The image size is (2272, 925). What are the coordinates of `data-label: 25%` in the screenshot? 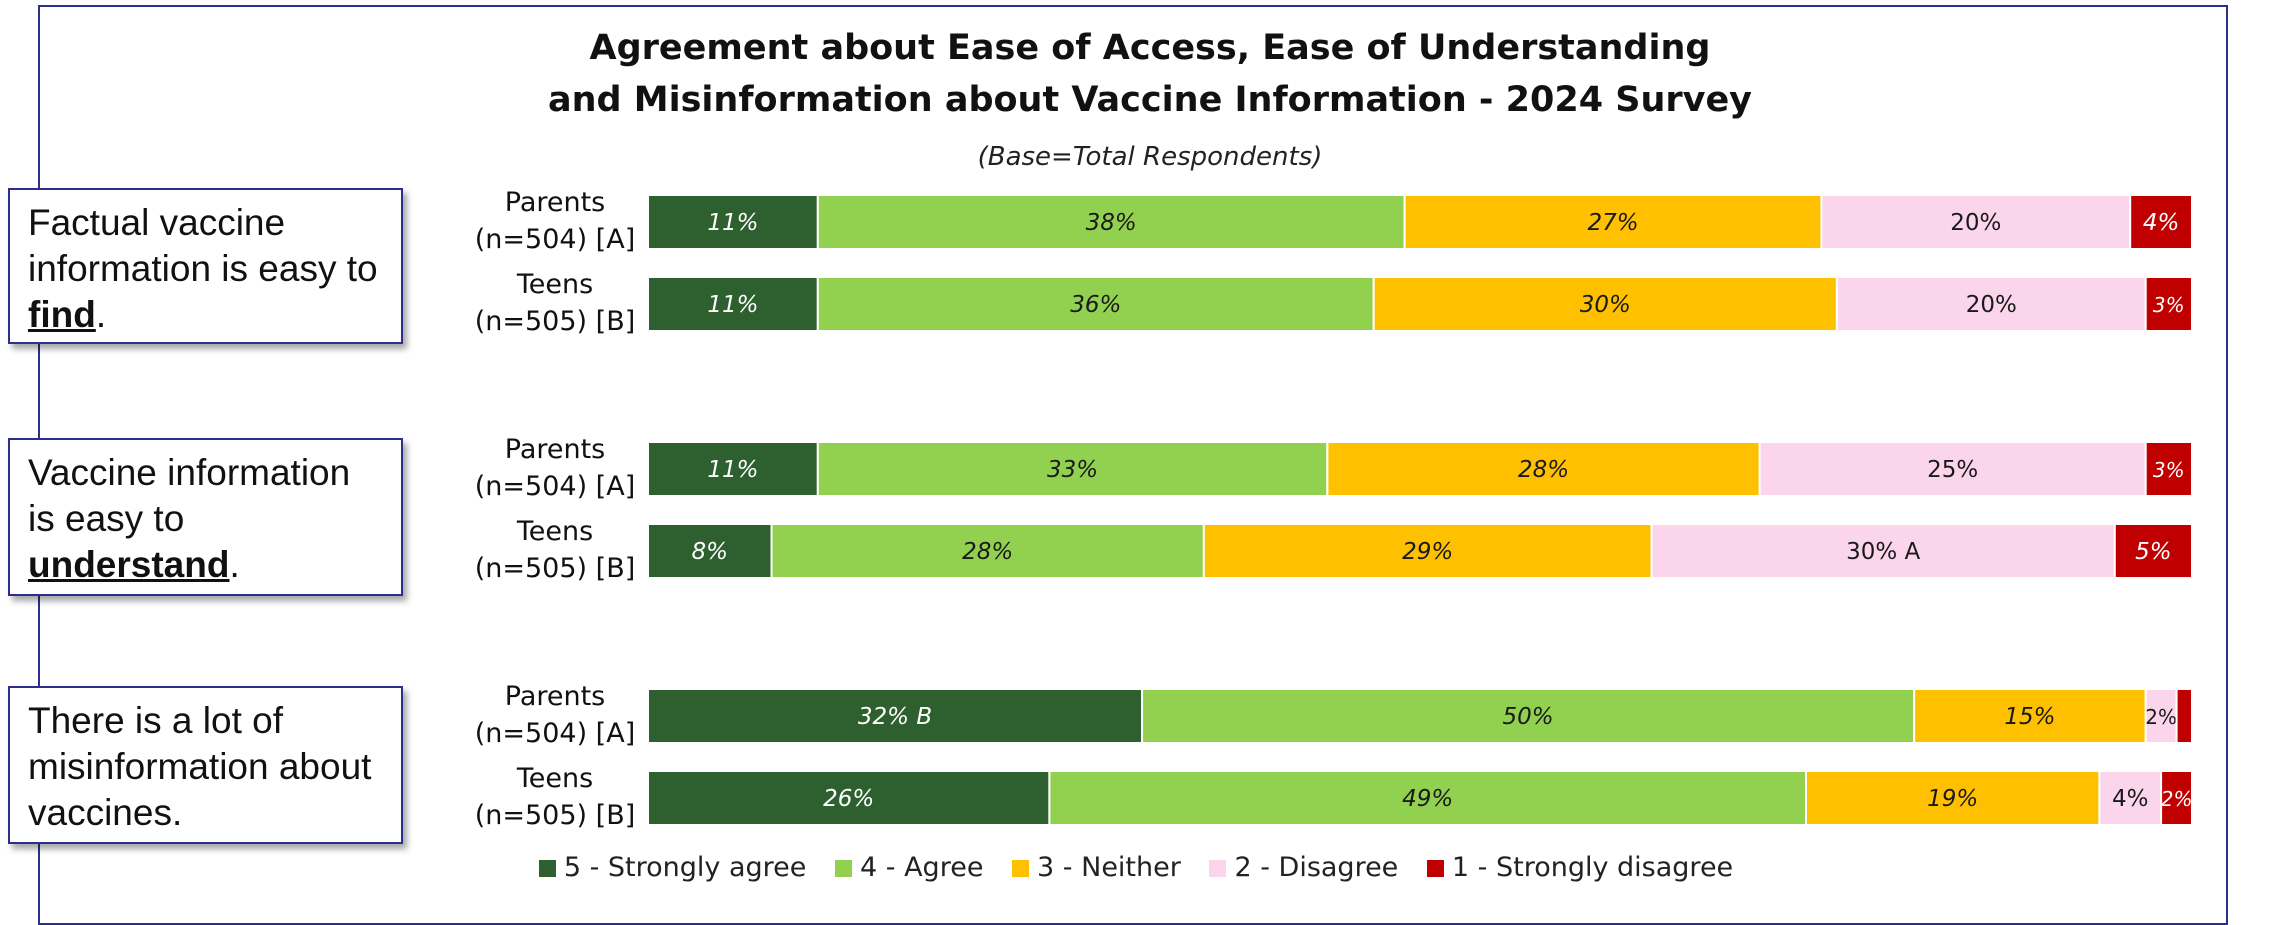 It's located at (1952, 470).